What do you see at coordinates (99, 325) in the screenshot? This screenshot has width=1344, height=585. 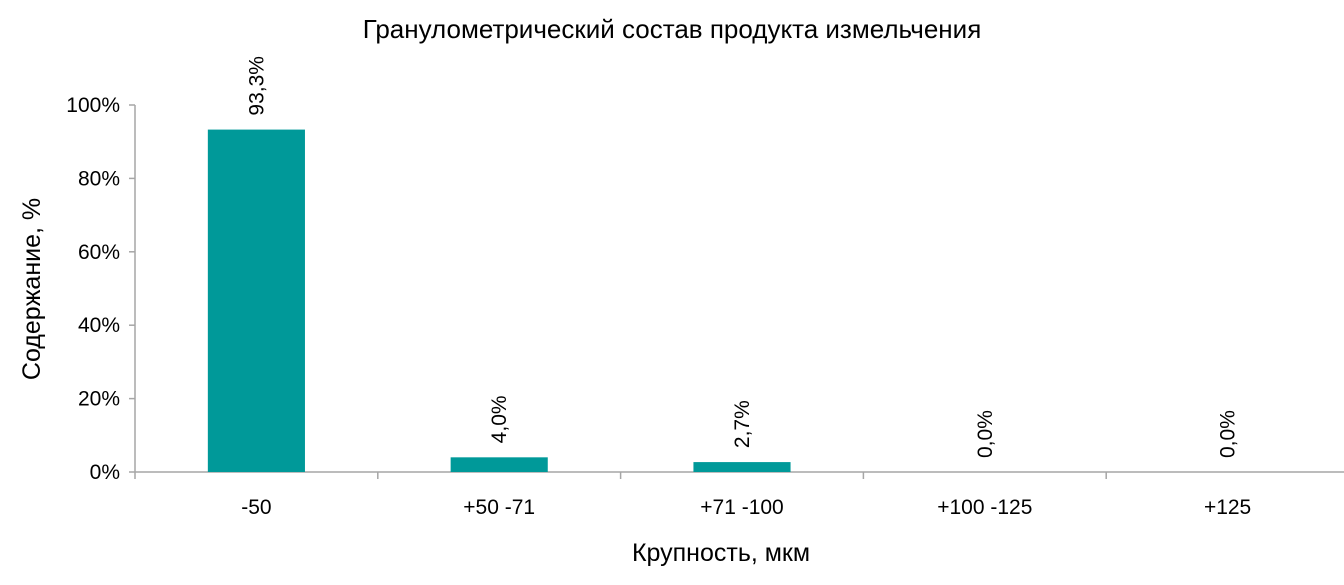 I see `y-tick-label: 40%` at bounding box center [99, 325].